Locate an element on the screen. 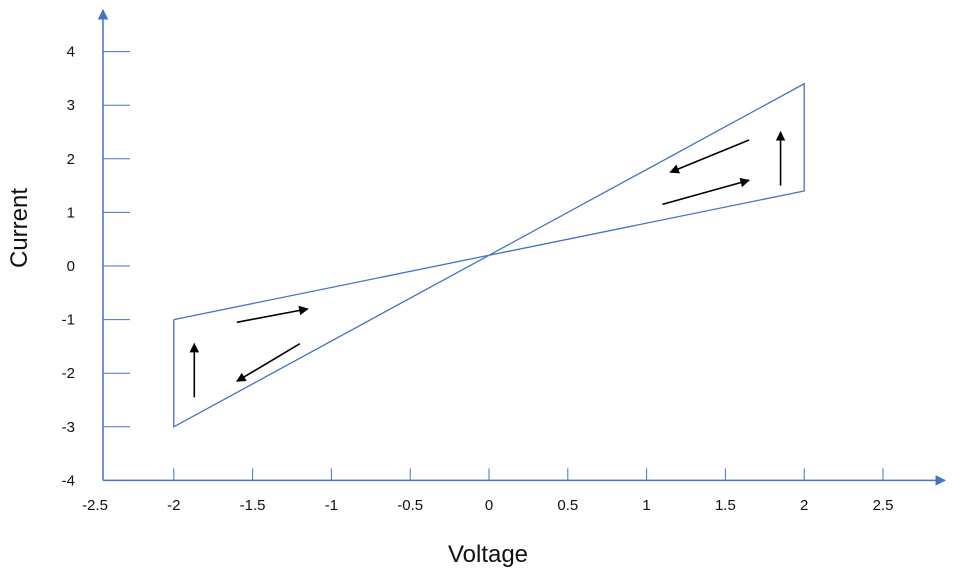 This screenshot has width=957, height=573. y-tick-label: 4 is located at coordinates (71, 52).